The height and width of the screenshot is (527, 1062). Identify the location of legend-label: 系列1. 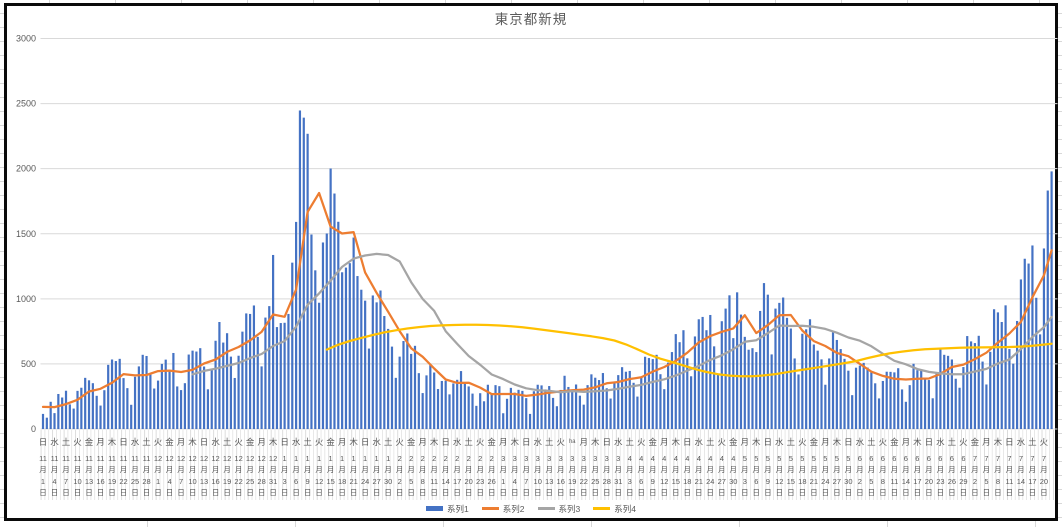
(458, 508).